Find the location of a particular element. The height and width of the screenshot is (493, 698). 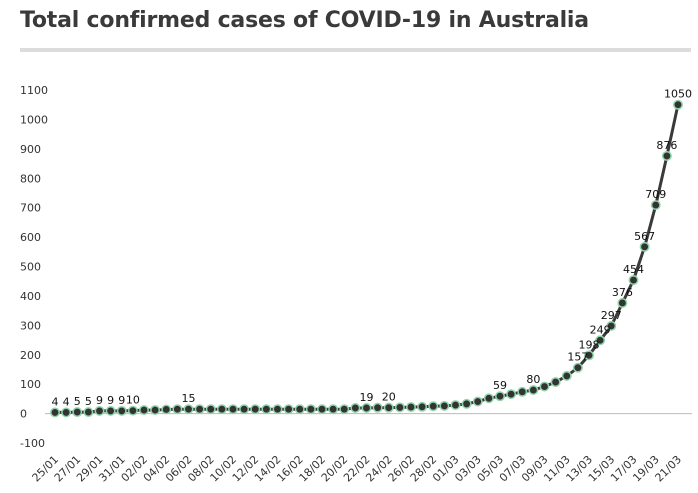

y-axis: -100 0 100 200 300 400 500 600 700 800 900 1000 1100 is located at coordinates (34, 267).